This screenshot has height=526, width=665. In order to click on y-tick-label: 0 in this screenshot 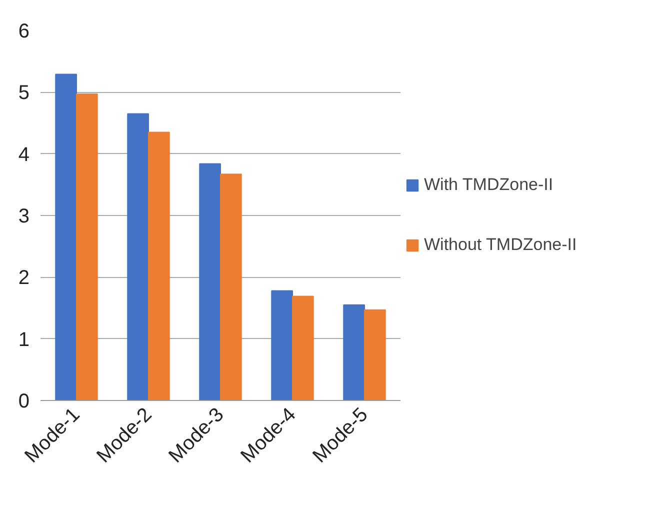, I will do `click(24, 401)`.